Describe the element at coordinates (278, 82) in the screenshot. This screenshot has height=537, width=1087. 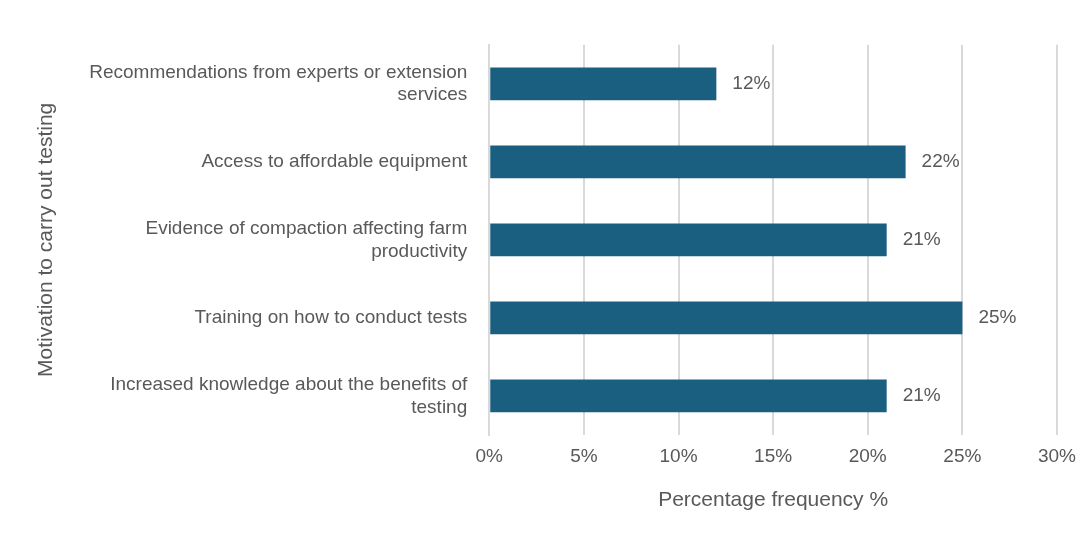
I see `y-tick-label: Recommendations from experts or extension services` at that location.